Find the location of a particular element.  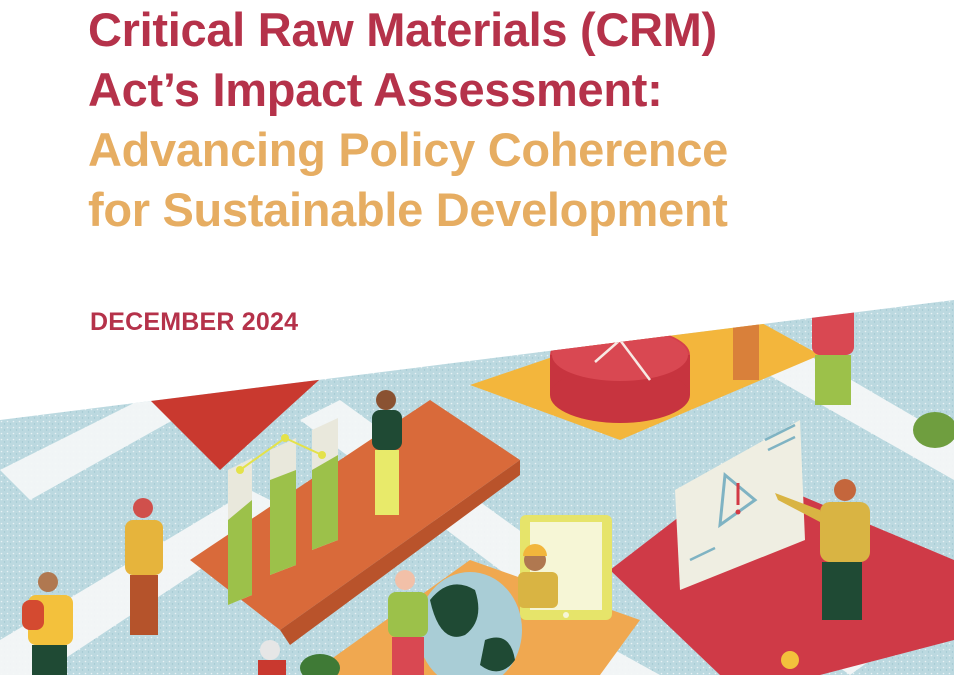

globe-icon is located at coordinates (470, 623).